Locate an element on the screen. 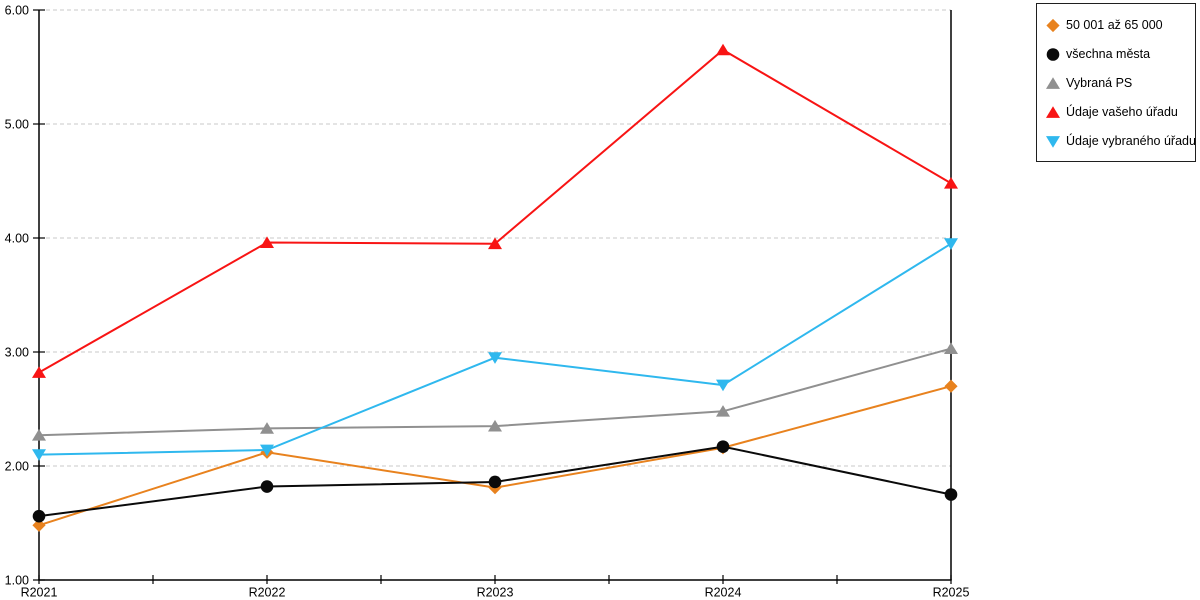 This screenshot has width=1200, height=600. legend-item: Údaje vybraného úřadu is located at coordinates (1120, 140).